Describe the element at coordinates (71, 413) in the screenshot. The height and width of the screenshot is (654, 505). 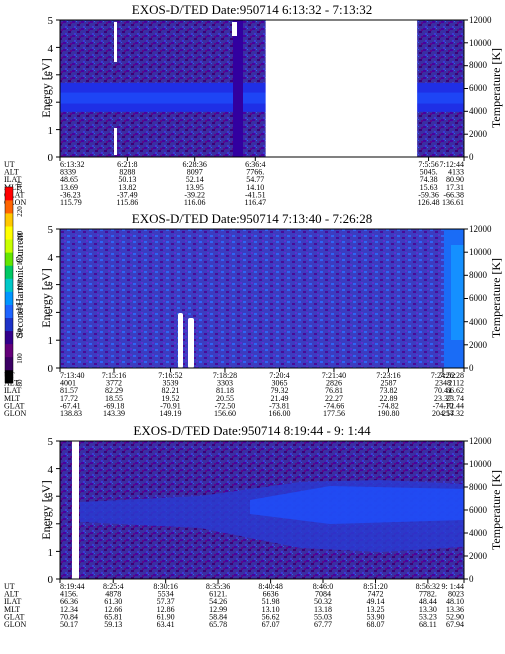
I see `orbit-value: 138.83` at that location.